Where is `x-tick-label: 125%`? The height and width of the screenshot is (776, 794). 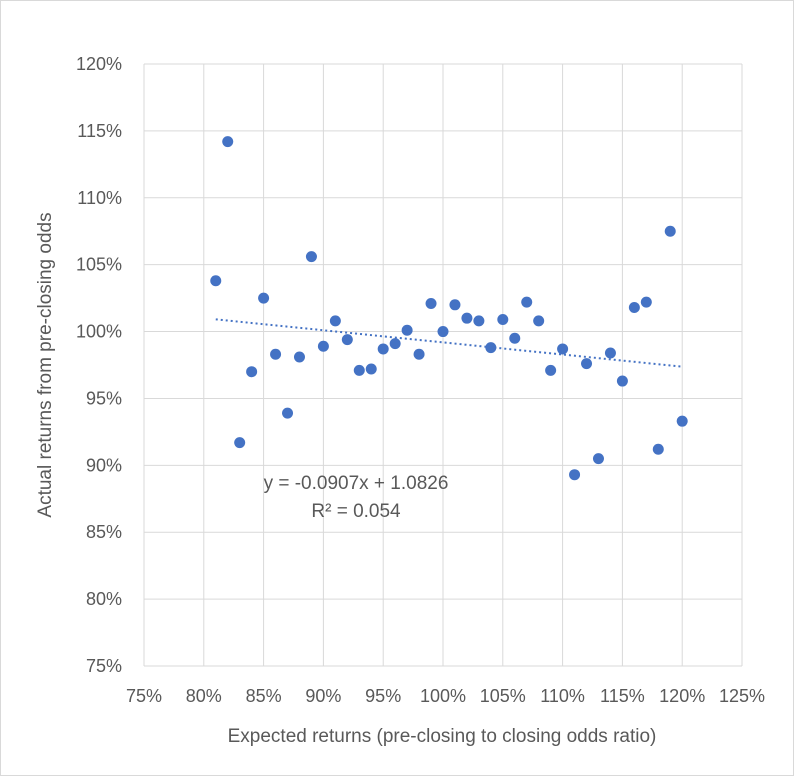
x-tick-label: 125% is located at coordinates (742, 696).